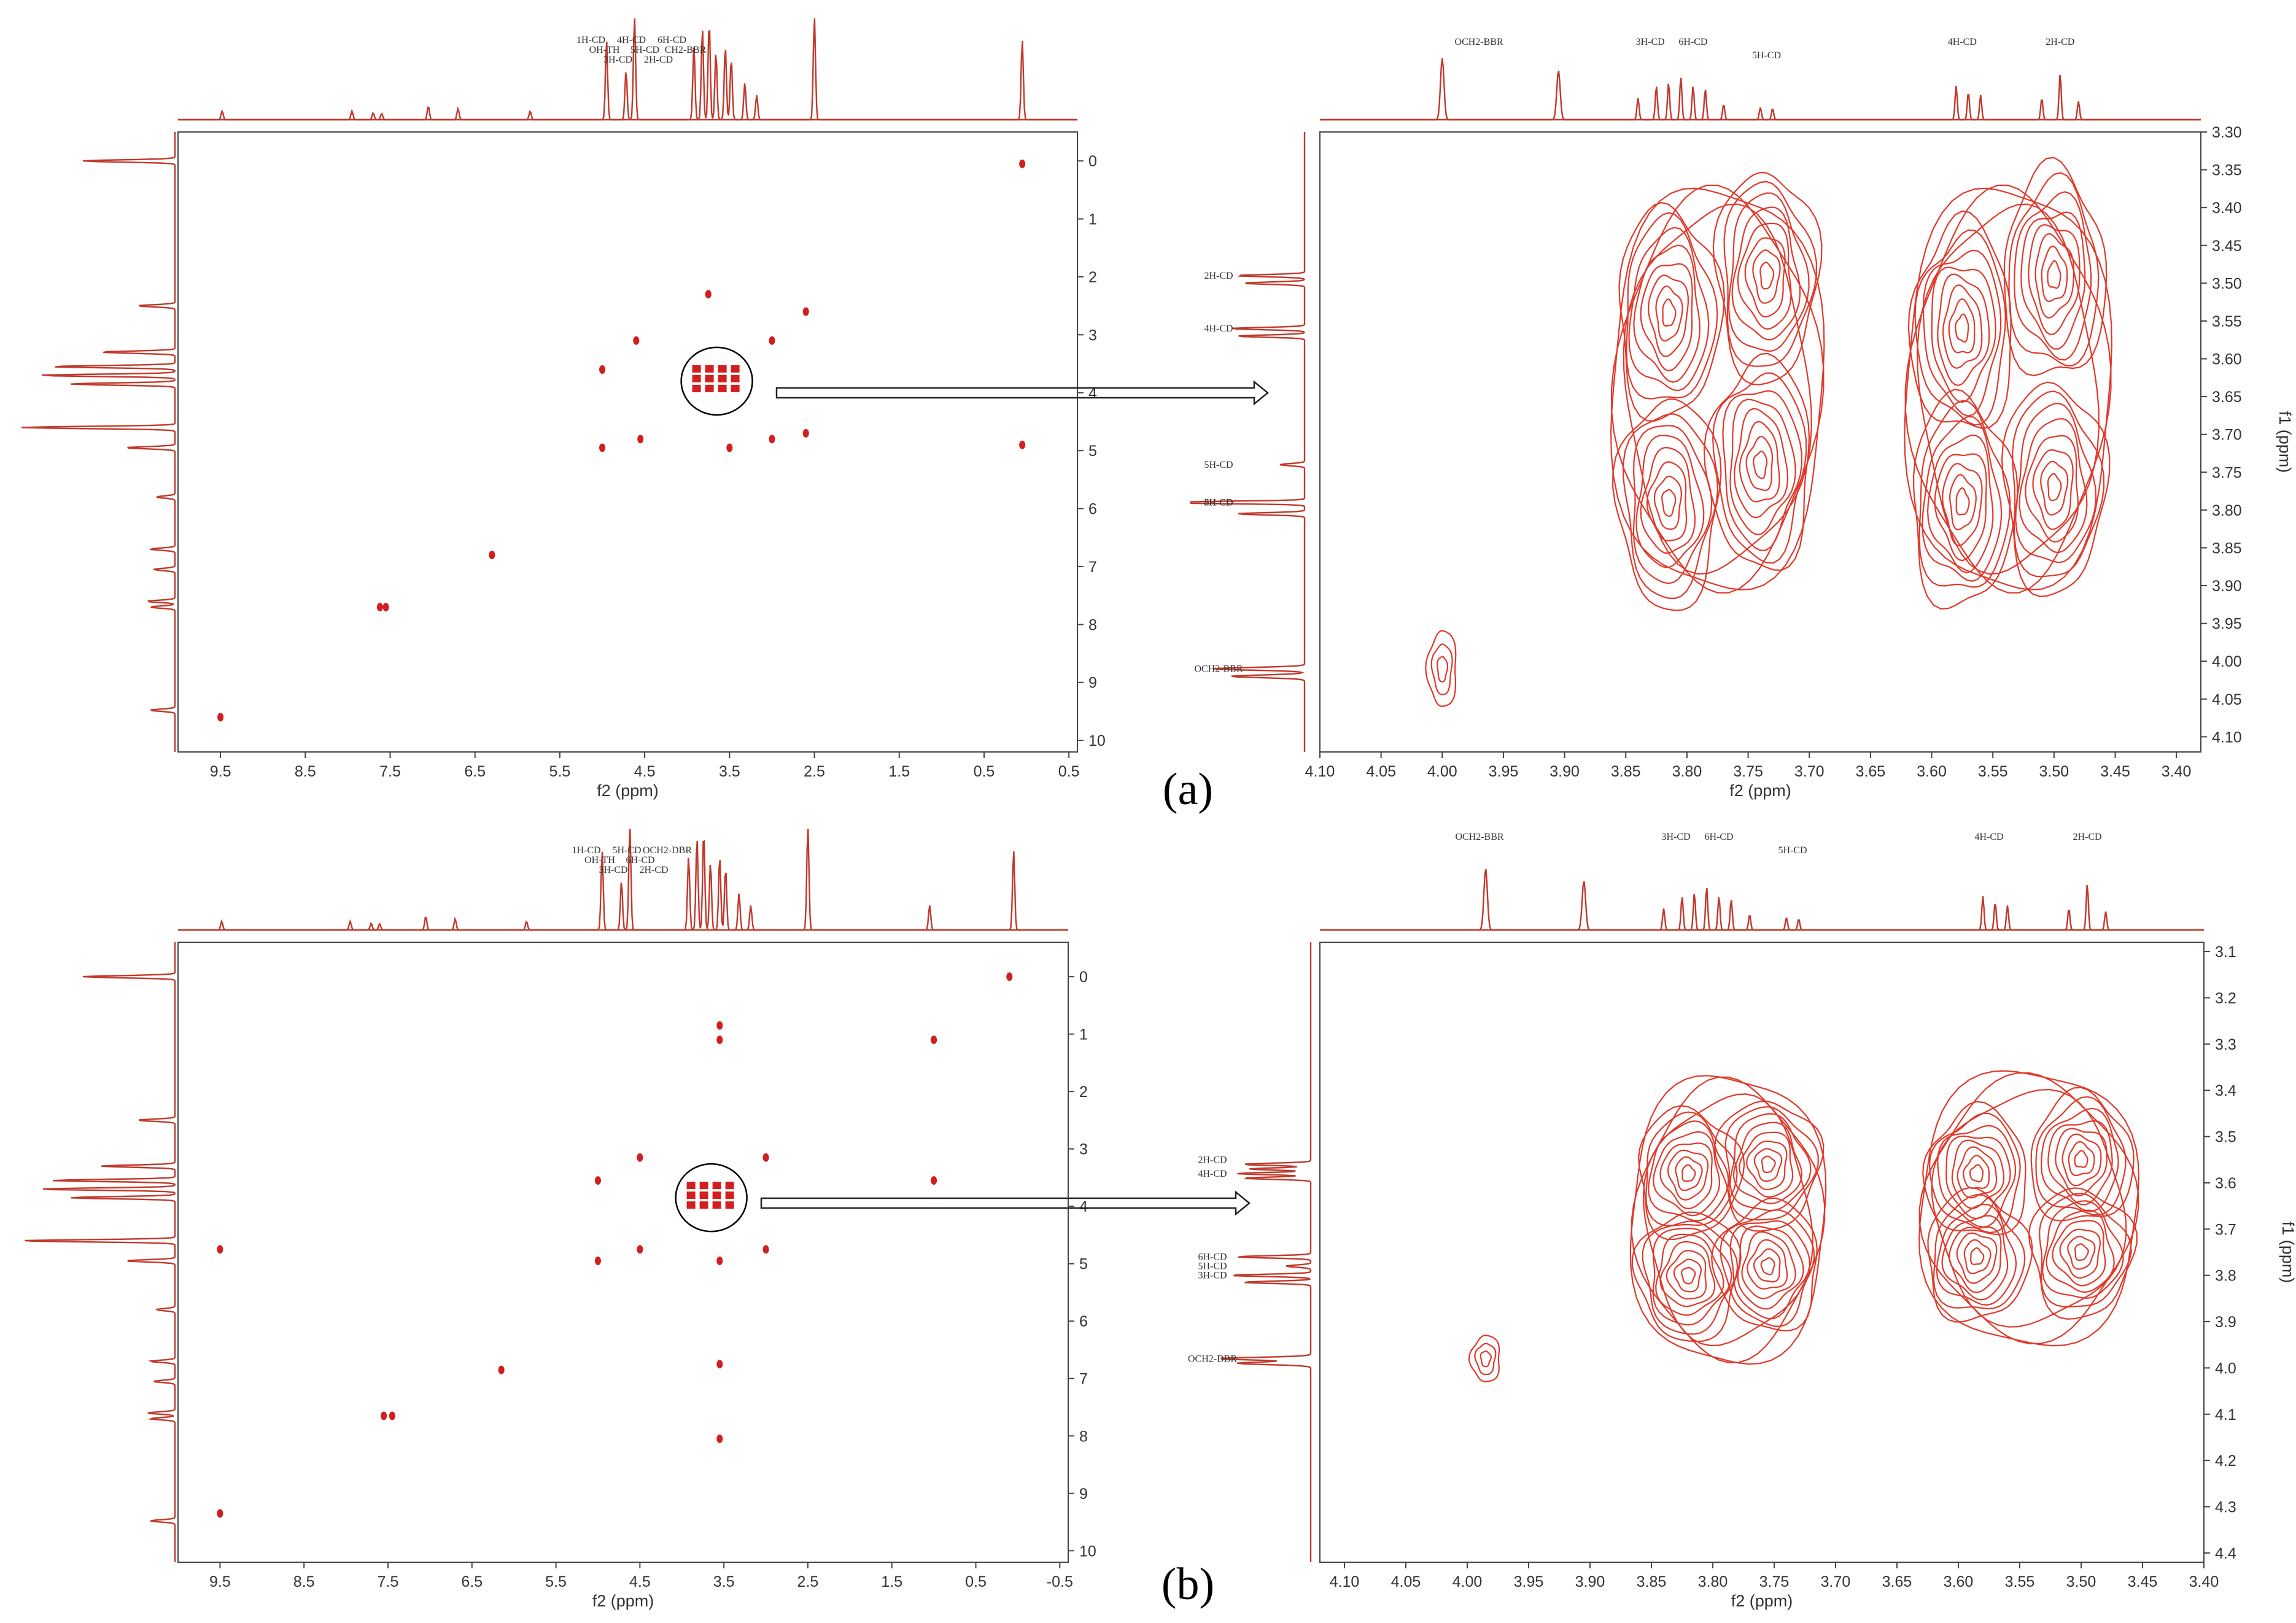  What do you see at coordinates (472, 1581) in the screenshot?
I see `x-tick-label: 6.5` at bounding box center [472, 1581].